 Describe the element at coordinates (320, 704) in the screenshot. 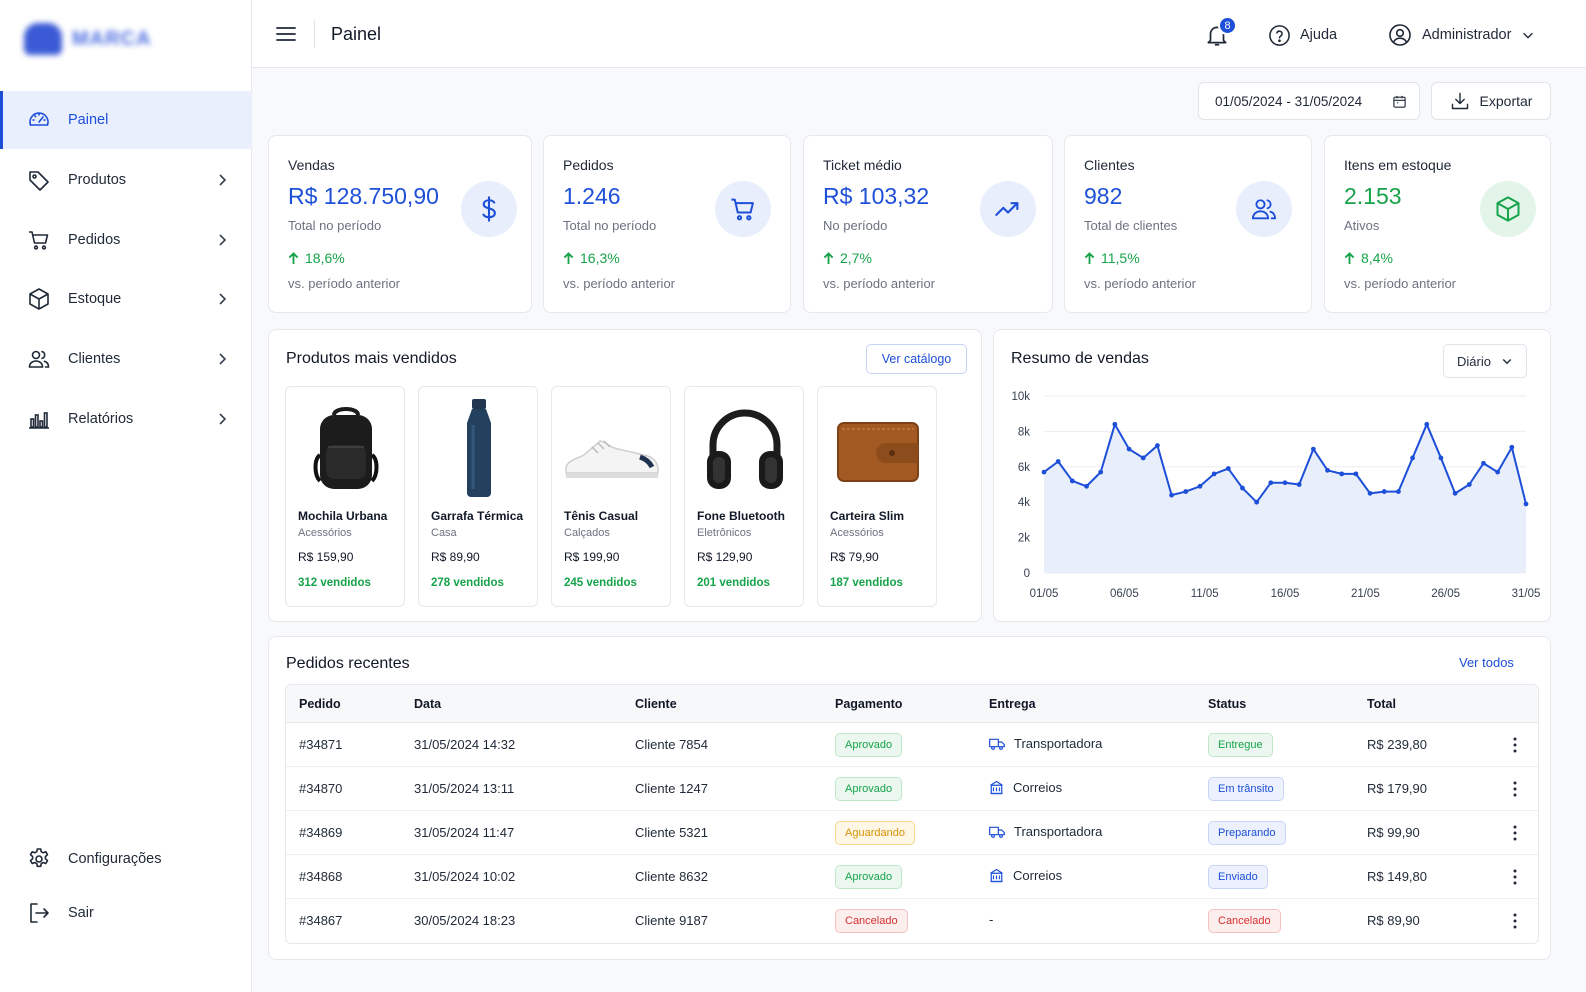

I see `column-header: Pedido` at that location.